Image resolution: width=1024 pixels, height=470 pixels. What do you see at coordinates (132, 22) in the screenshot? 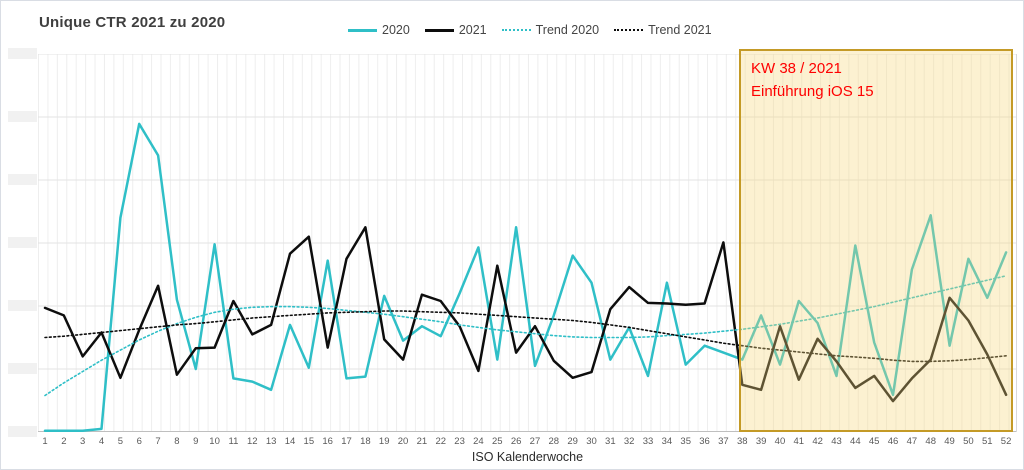
I see `chart-title: Unique CTR 2021 zu 2020` at bounding box center [132, 22].